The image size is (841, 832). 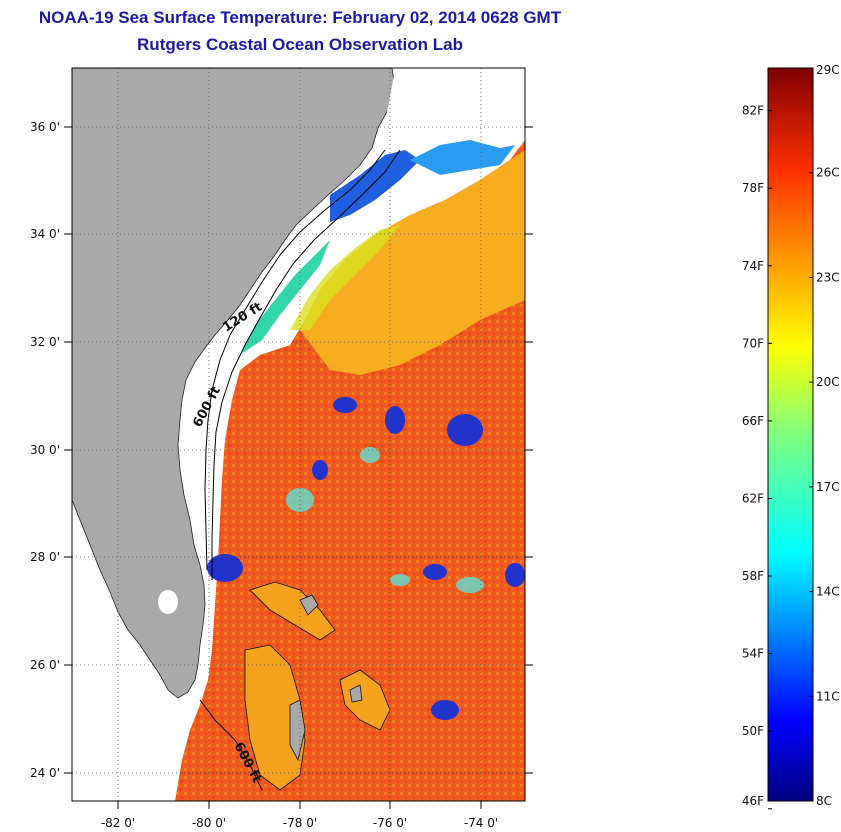 What do you see at coordinates (295, 360) in the screenshot?
I see `contour-120ft` at bounding box center [295, 360].